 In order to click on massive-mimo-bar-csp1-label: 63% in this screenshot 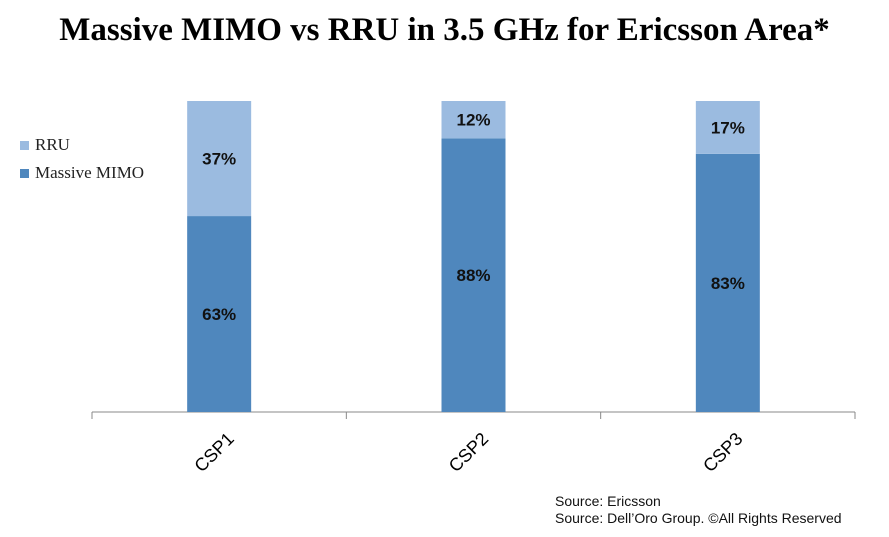, I will do `click(219, 314)`.